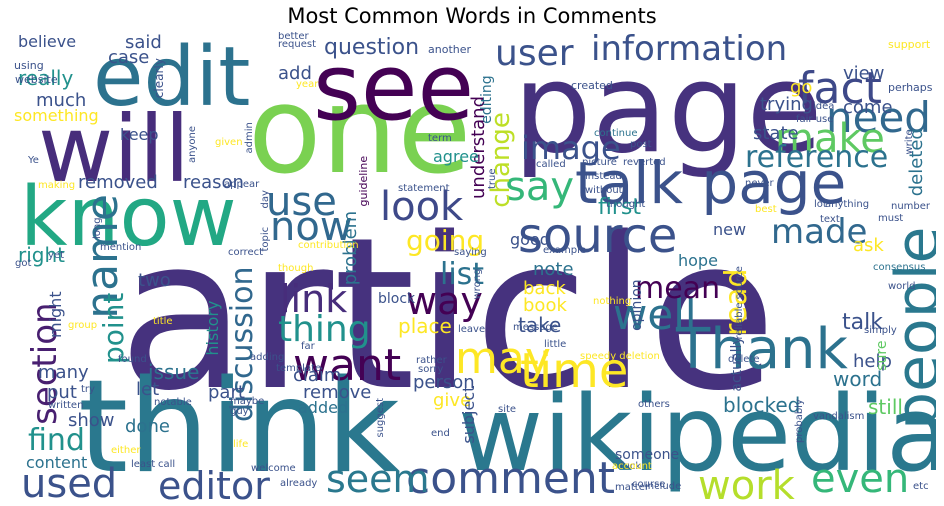 The height and width of the screenshot is (506, 944). I want to click on word-let: let, so click(148, 389).